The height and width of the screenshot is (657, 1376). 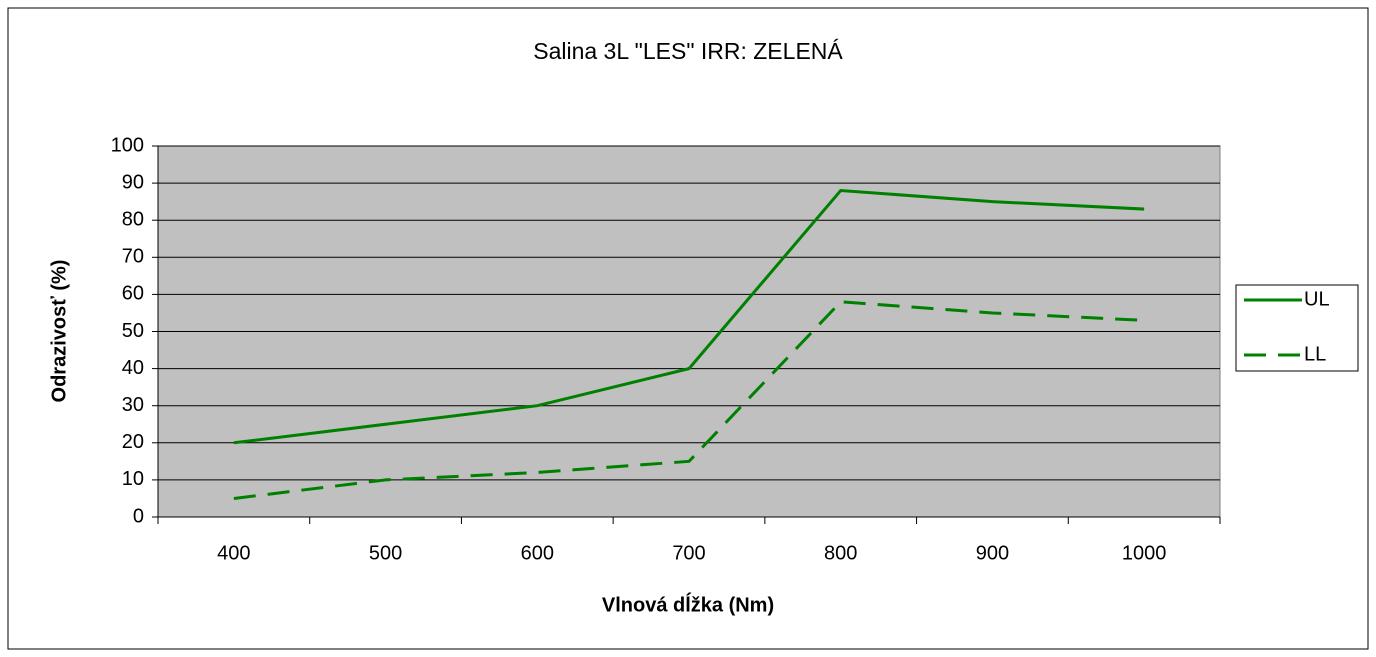 I want to click on legend-label: LL, so click(x=1315, y=354).